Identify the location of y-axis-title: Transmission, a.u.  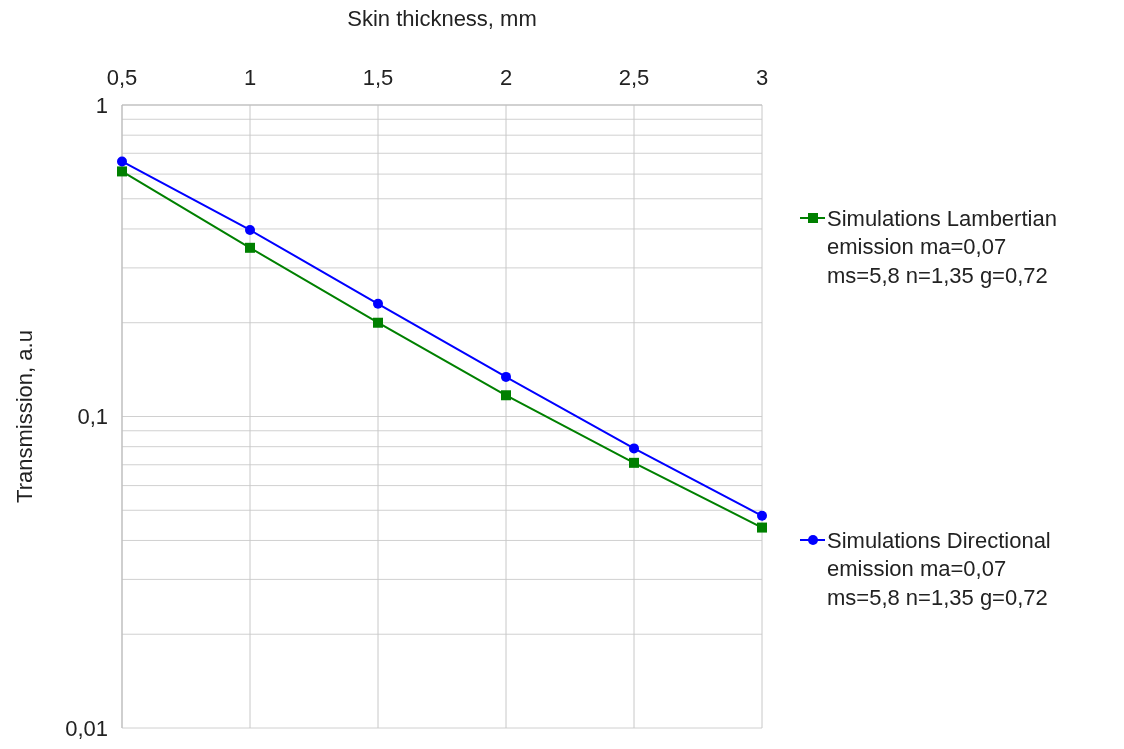
(24, 416).